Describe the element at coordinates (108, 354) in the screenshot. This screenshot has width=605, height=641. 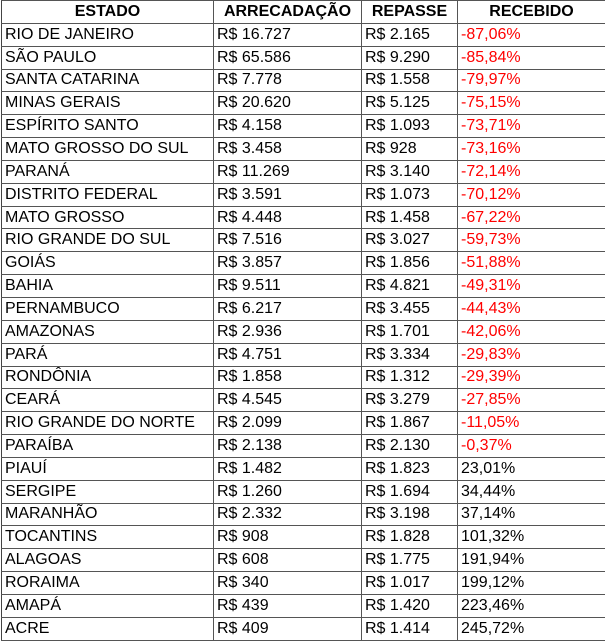
I see `cell-estado: PARÁ` at that location.